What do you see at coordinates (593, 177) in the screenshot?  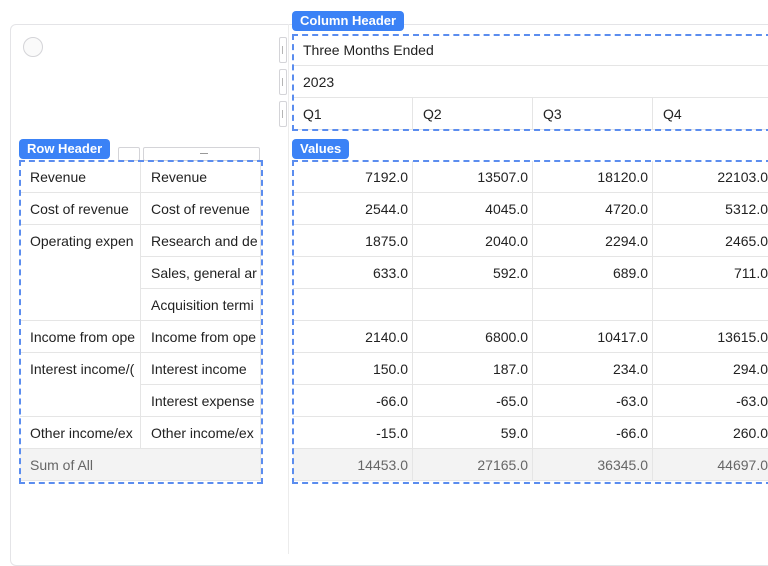 I see `value-cell: 18120.0` at bounding box center [593, 177].